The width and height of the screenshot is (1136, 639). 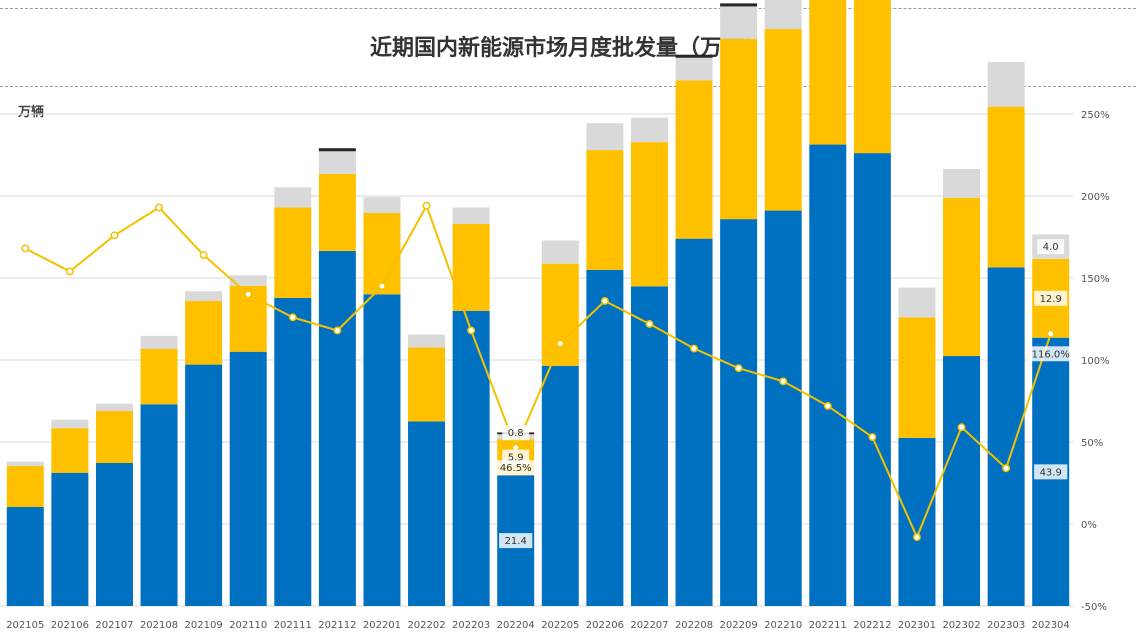 I want to click on x-axis-tick-label: 202210, so click(x=783, y=625).